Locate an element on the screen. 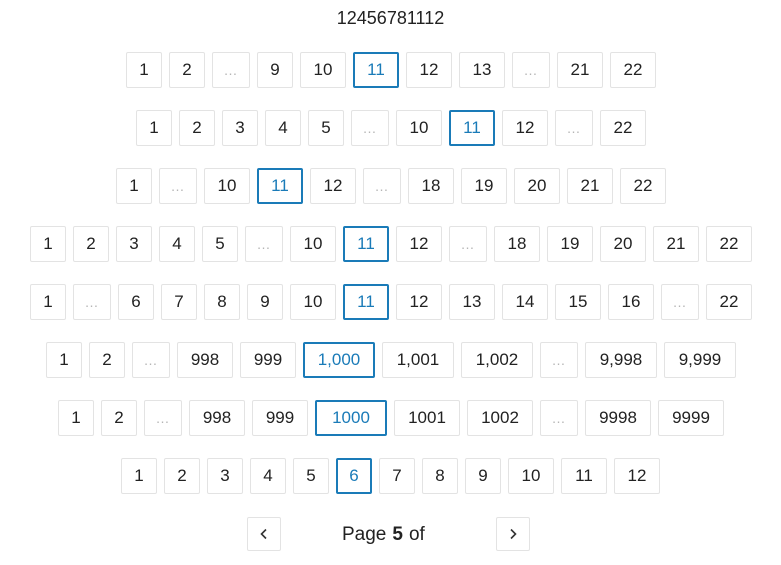 The image size is (781, 565). chevron-left-icon is located at coordinates (263, 534).